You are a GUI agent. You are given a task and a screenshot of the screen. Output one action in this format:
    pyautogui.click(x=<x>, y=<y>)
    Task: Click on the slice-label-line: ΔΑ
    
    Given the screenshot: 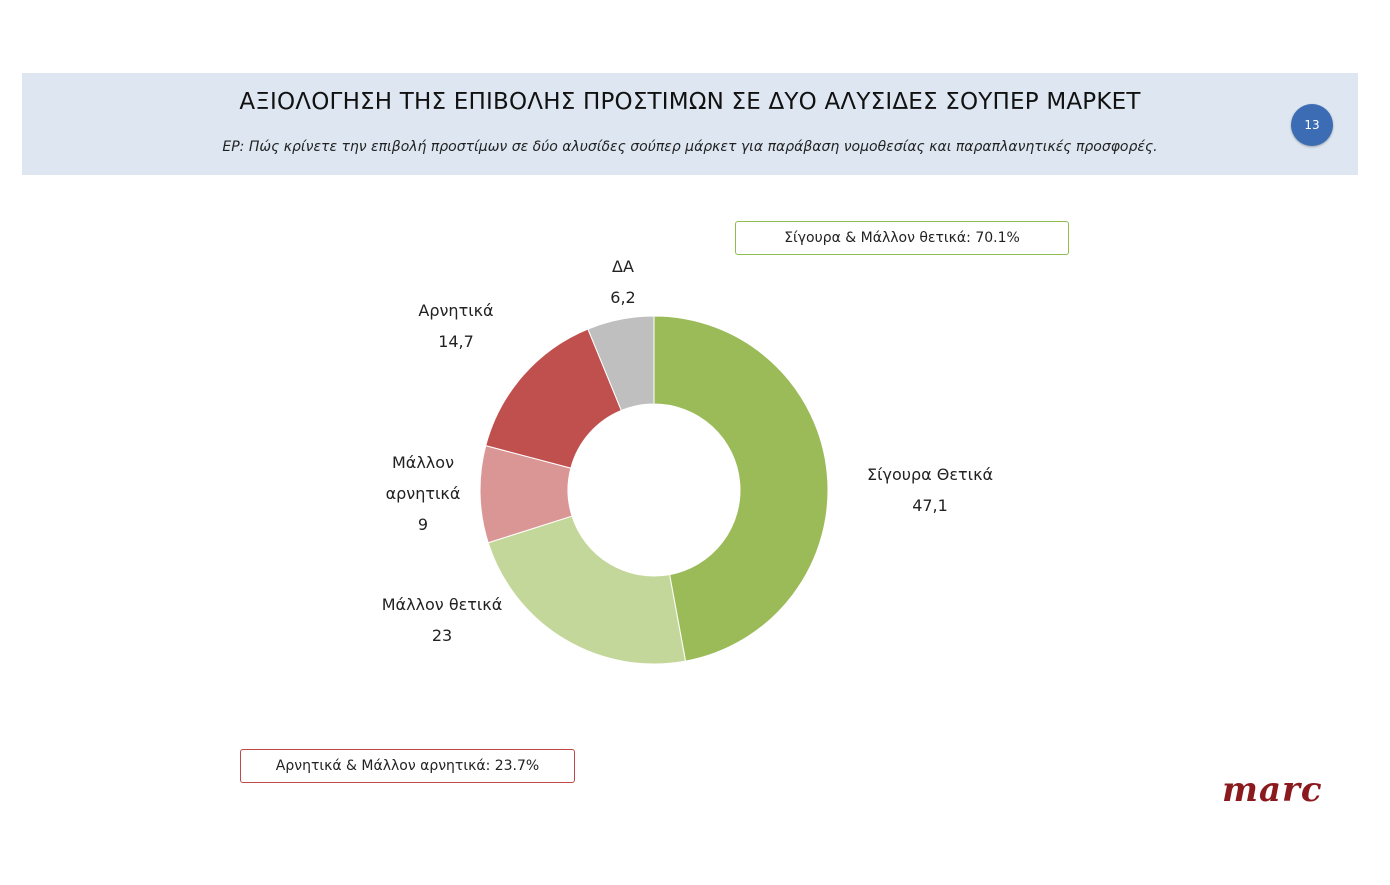 What is the action you would take?
    pyautogui.click(x=623, y=266)
    